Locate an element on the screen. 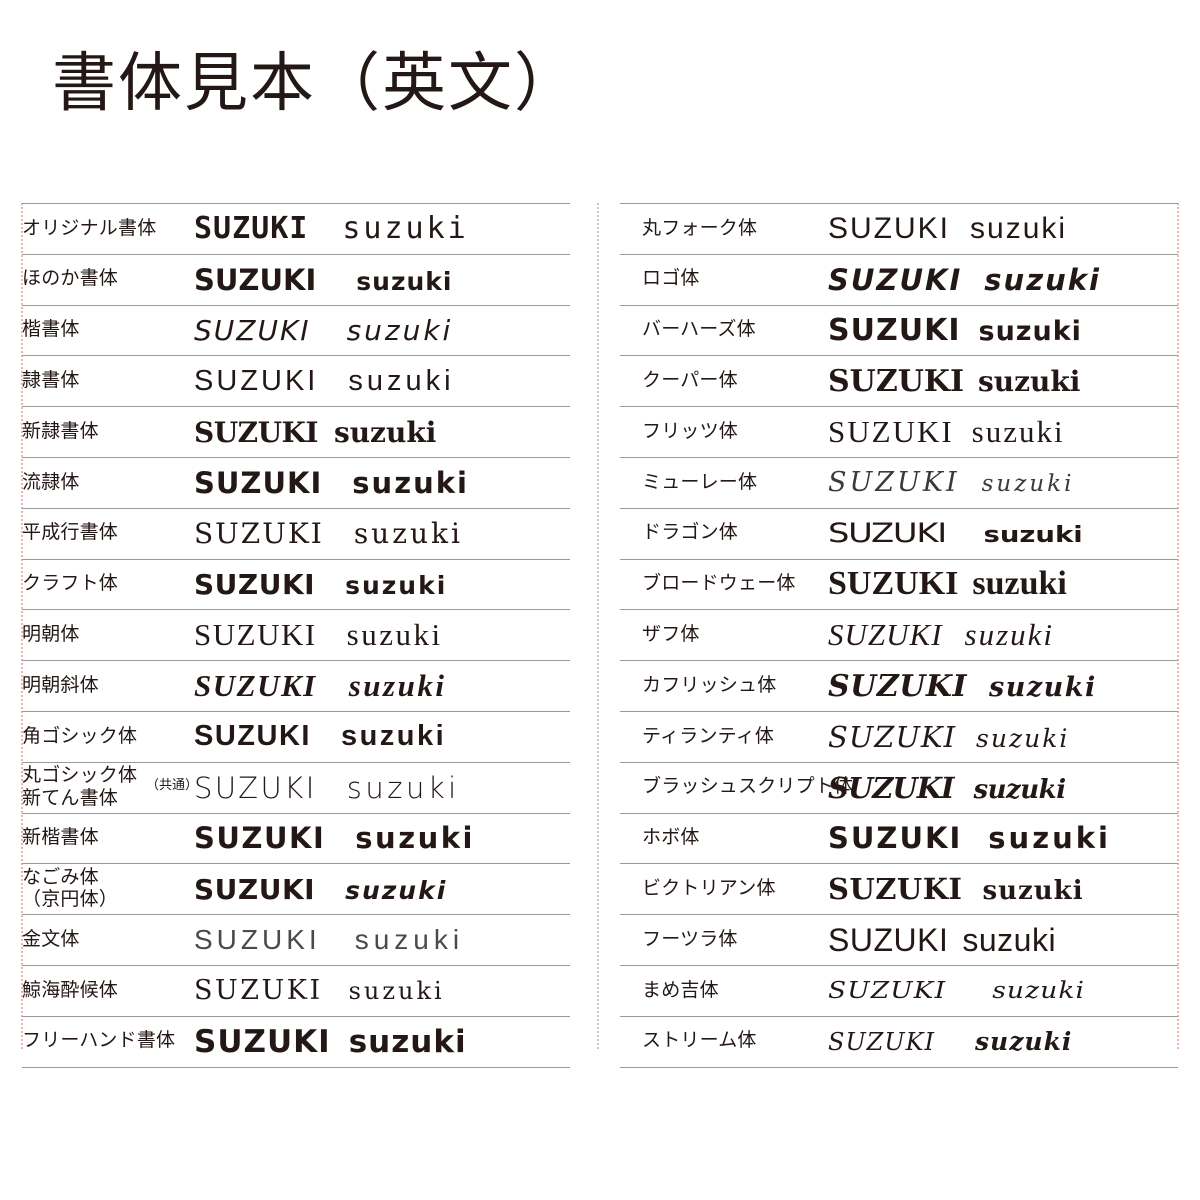 The height and width of the screenshot is (1200, 1200). font-name-label: 新隷書体 is located at coordinates (60, 431).